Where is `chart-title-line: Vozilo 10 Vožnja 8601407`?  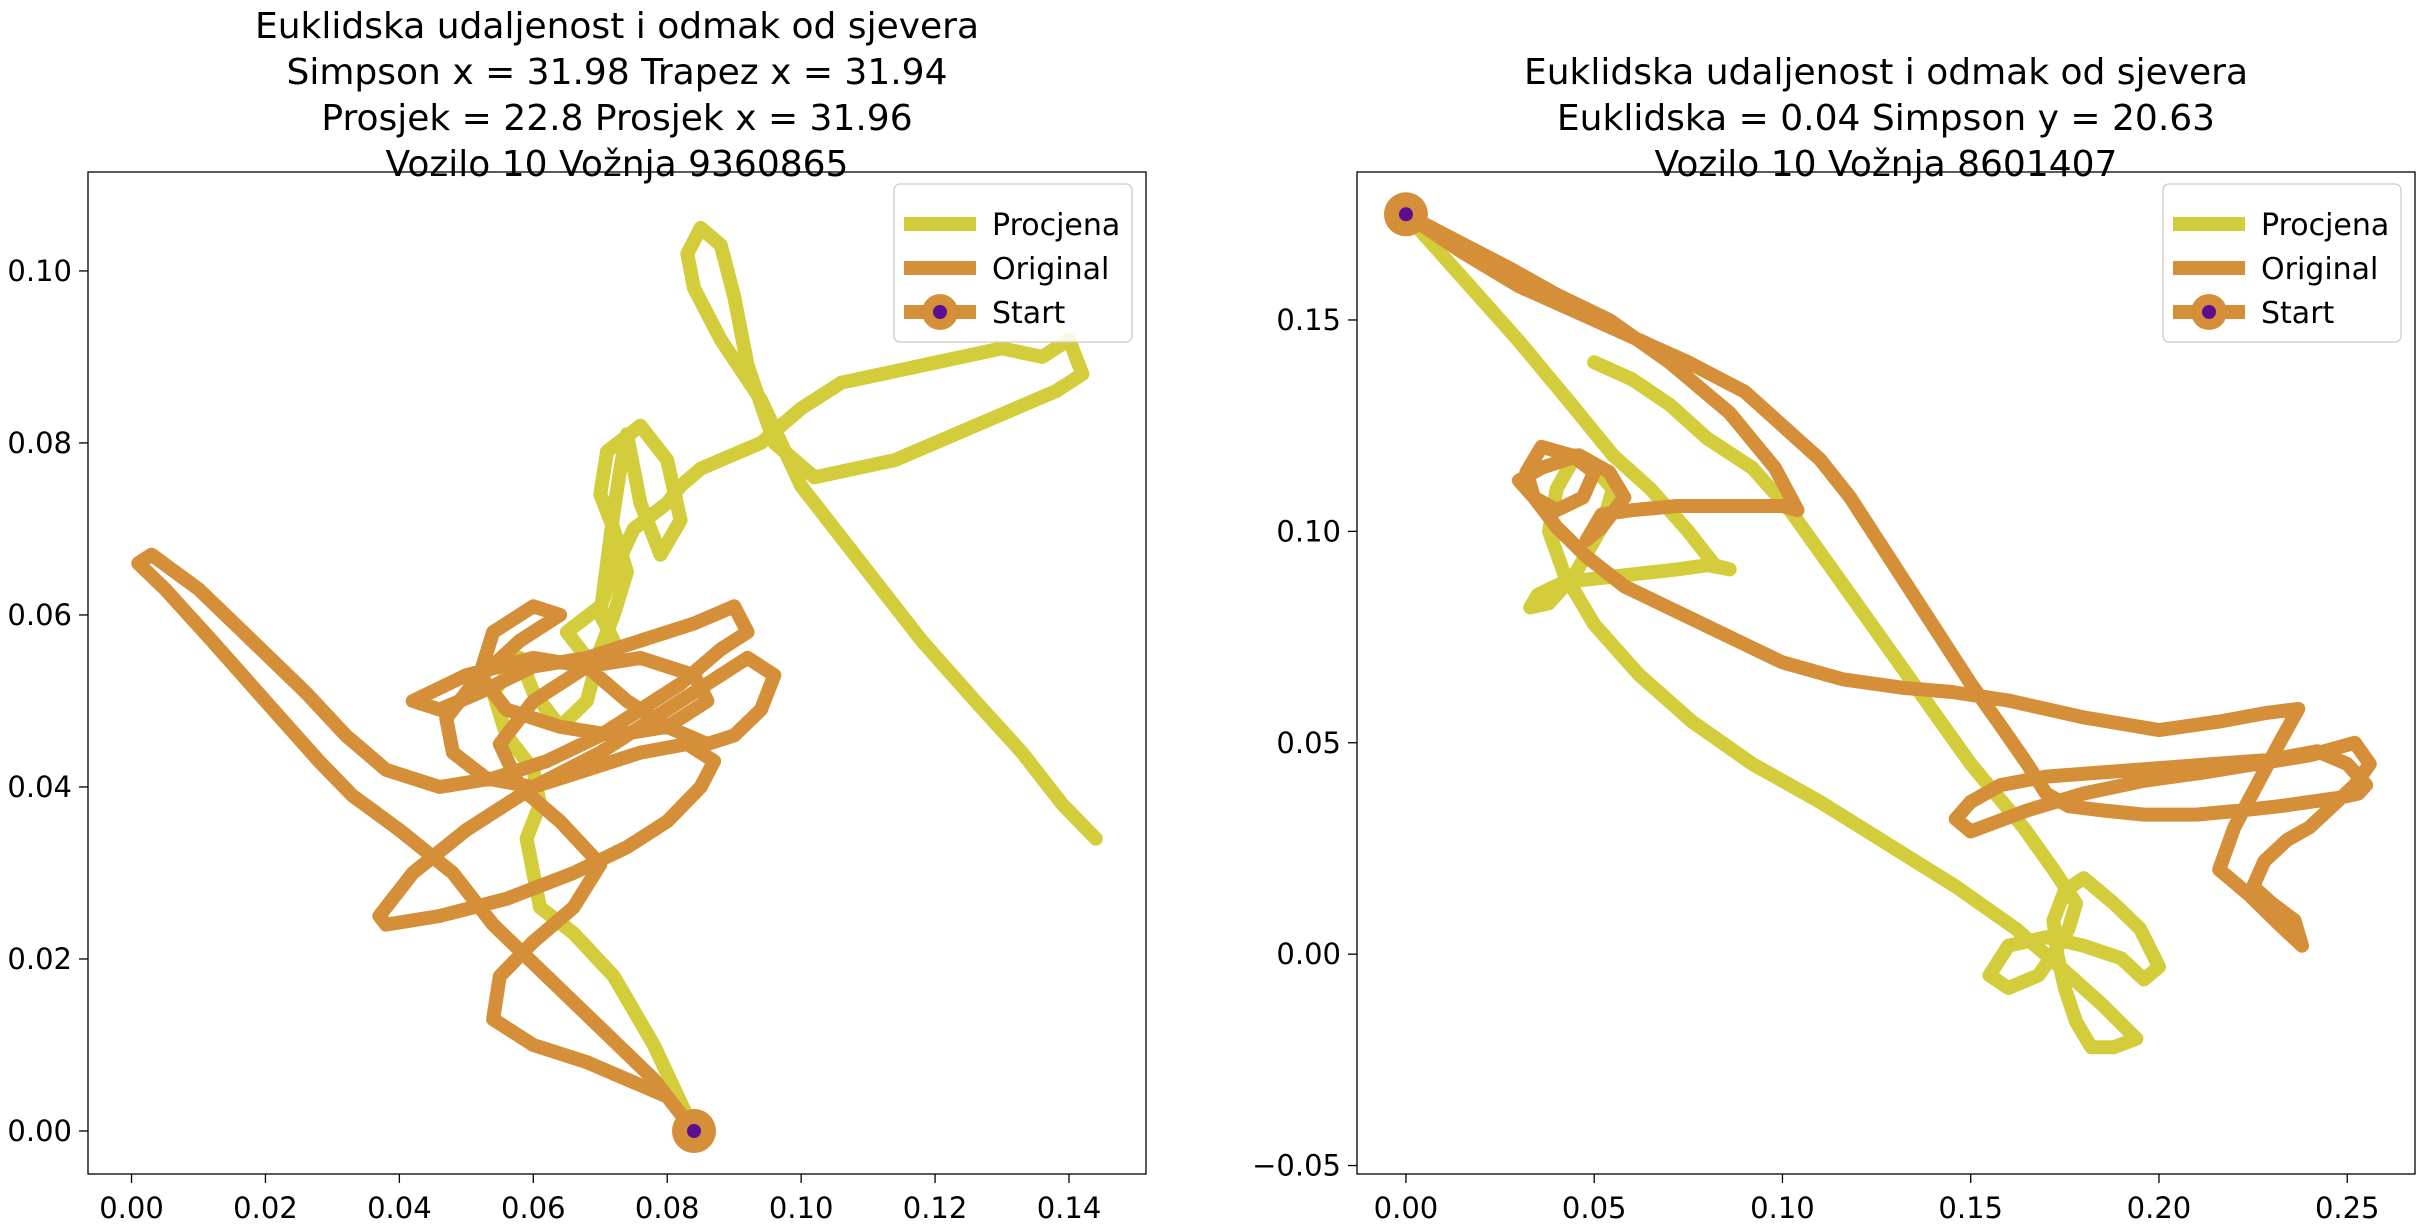 chart-title-line: Vozilo 10 Vožnja 8601407 is located at coordinates (1886, 164).